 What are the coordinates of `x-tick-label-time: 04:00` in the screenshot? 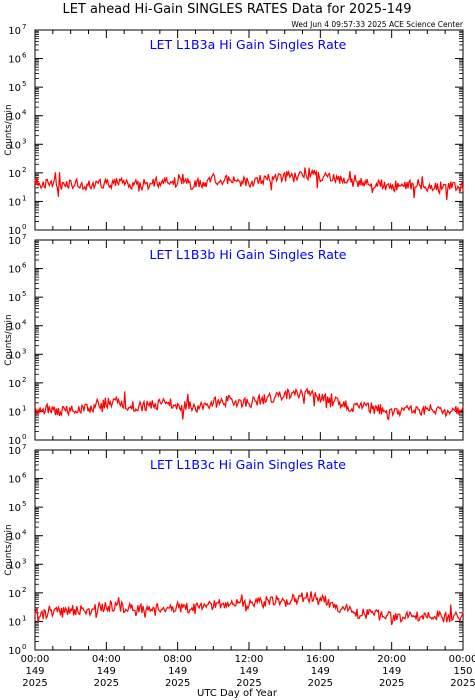 It's located at (106, 659).